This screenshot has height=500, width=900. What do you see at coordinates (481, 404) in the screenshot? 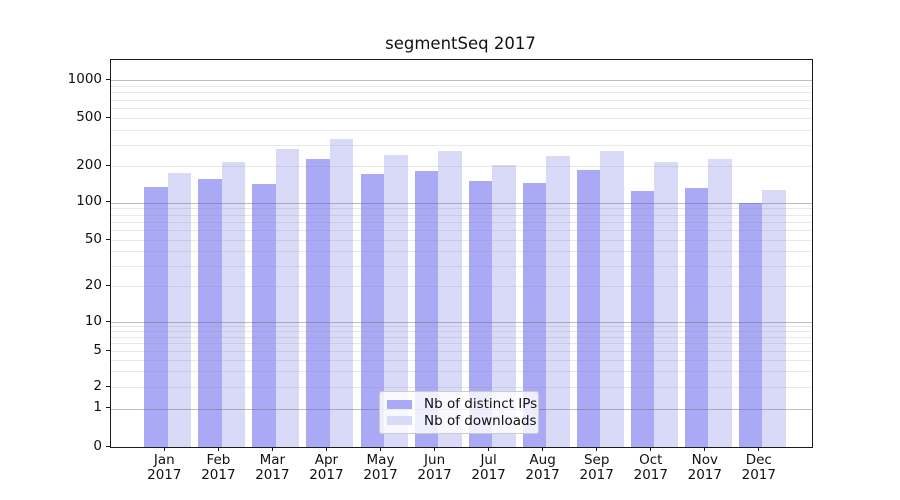
I see `legend-label-distinct-ips: Nb of distinct IPs` at bounding box center [481, 404].